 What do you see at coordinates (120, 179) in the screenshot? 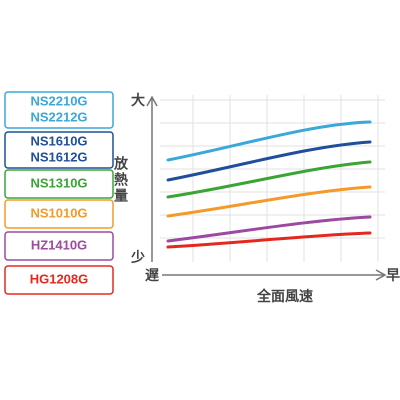
I see `y-axis-label: 放熱量` at bounding box center [120, 179].